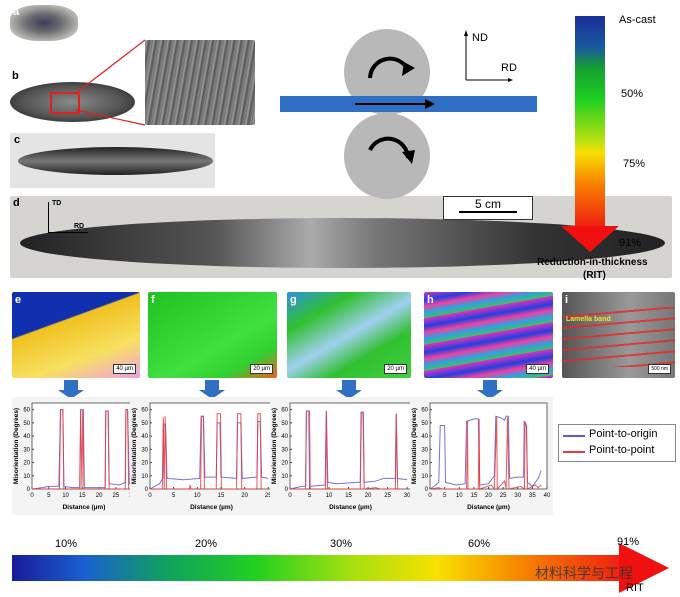  What do you see at coordinates (349, 389) in the screenshot?
I see `down-arrow-g` at bounding box center [349, 389].